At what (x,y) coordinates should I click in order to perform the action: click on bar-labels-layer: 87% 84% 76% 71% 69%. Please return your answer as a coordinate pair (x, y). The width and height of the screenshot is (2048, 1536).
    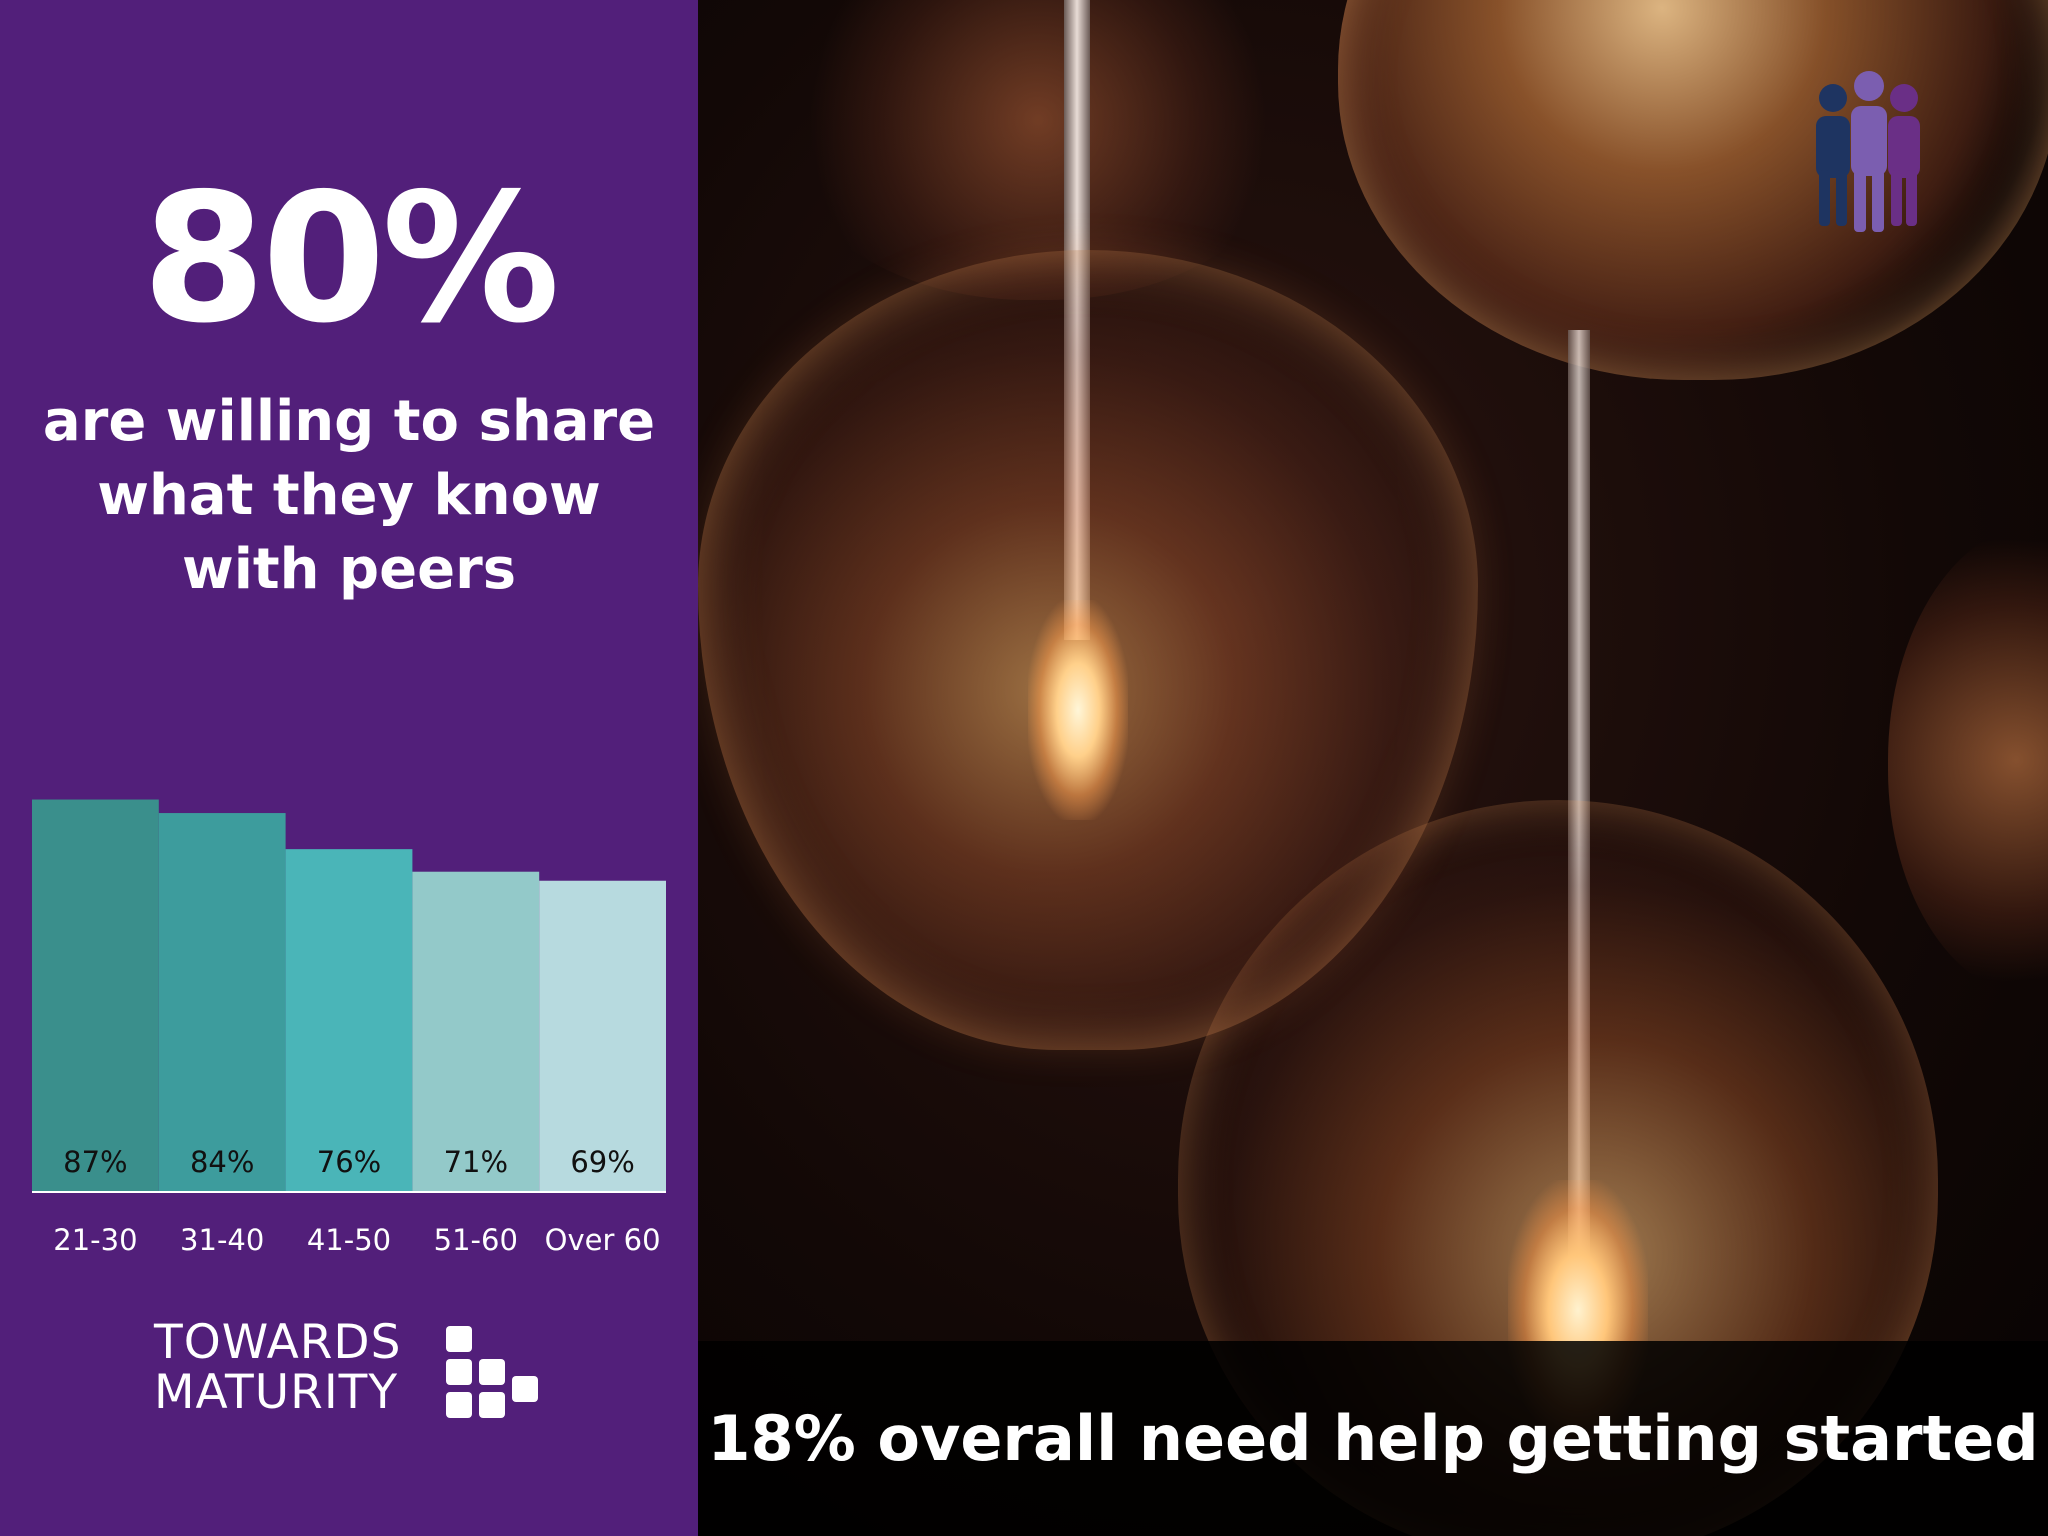
    Looking at the image, I should click on (349, 1162).